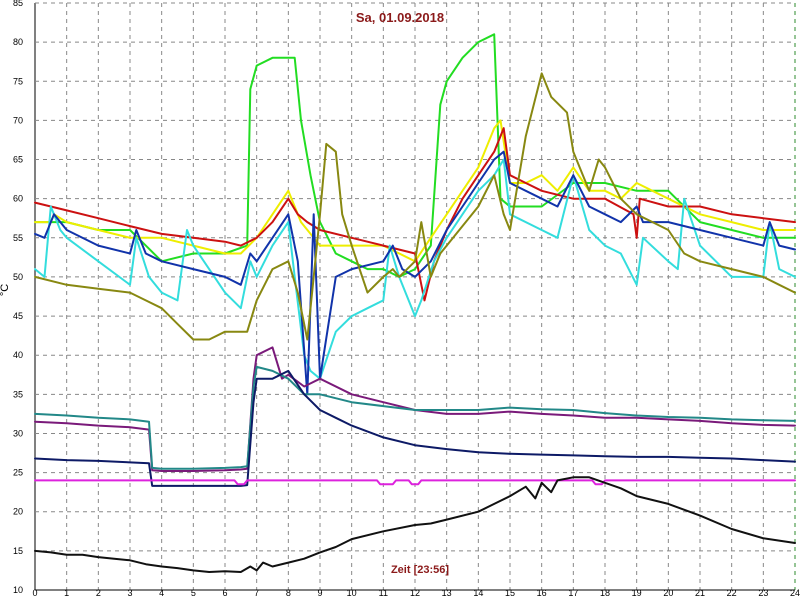 The image size is (800, 600). I want to click on x-tick-label: 6, so click(224, 593).